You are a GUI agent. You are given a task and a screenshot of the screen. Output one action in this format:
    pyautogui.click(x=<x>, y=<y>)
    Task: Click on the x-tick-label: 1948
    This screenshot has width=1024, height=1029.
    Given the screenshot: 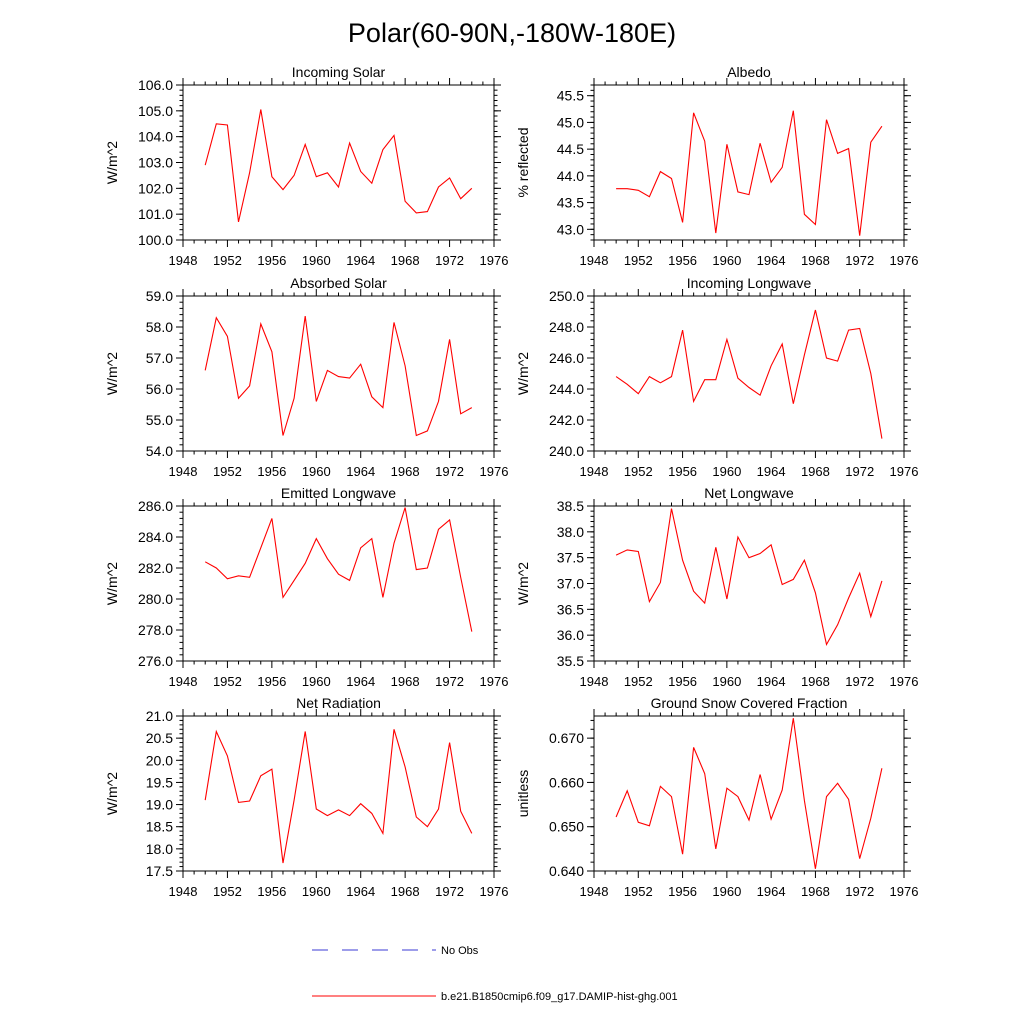 What is the action you would take?
    pyautogui.click(x=183, y=260)
    